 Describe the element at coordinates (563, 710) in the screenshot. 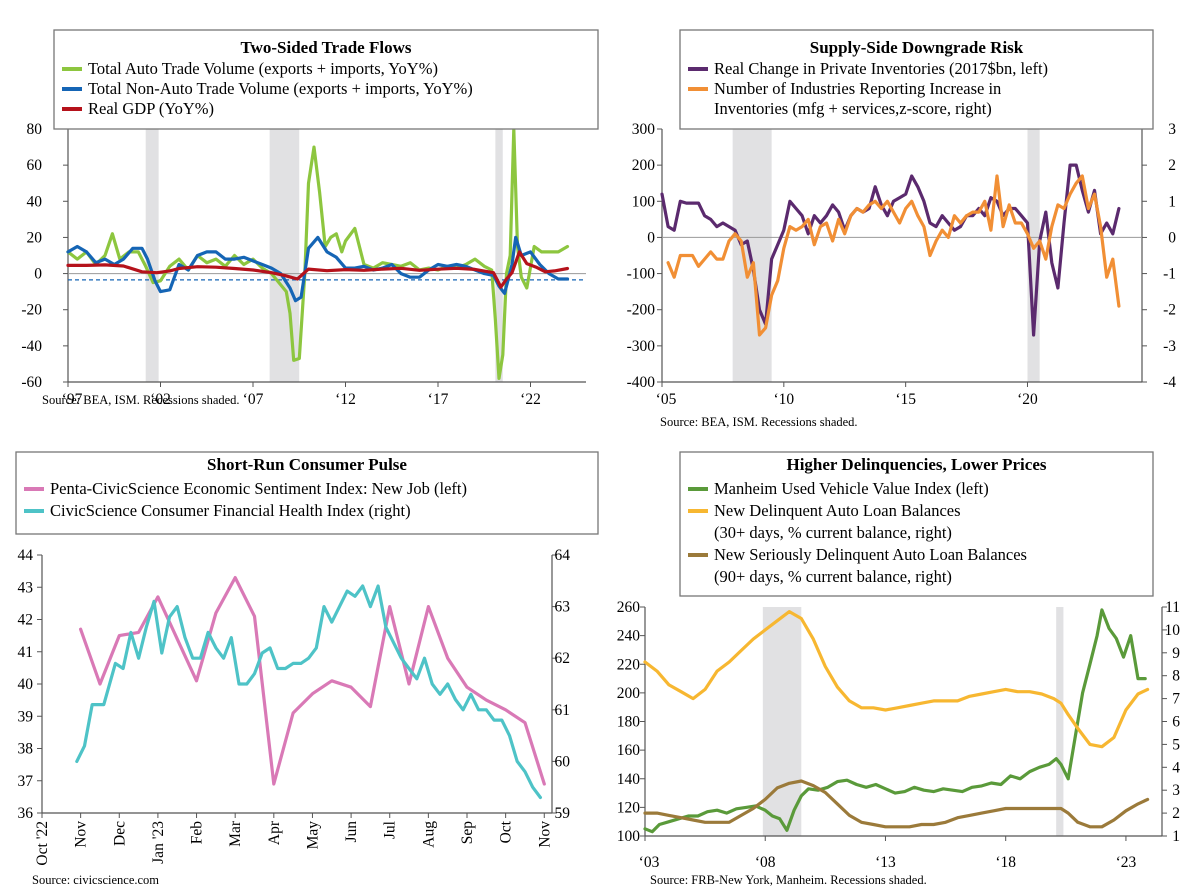

I see `y-tick-label-right: 61` at that location.